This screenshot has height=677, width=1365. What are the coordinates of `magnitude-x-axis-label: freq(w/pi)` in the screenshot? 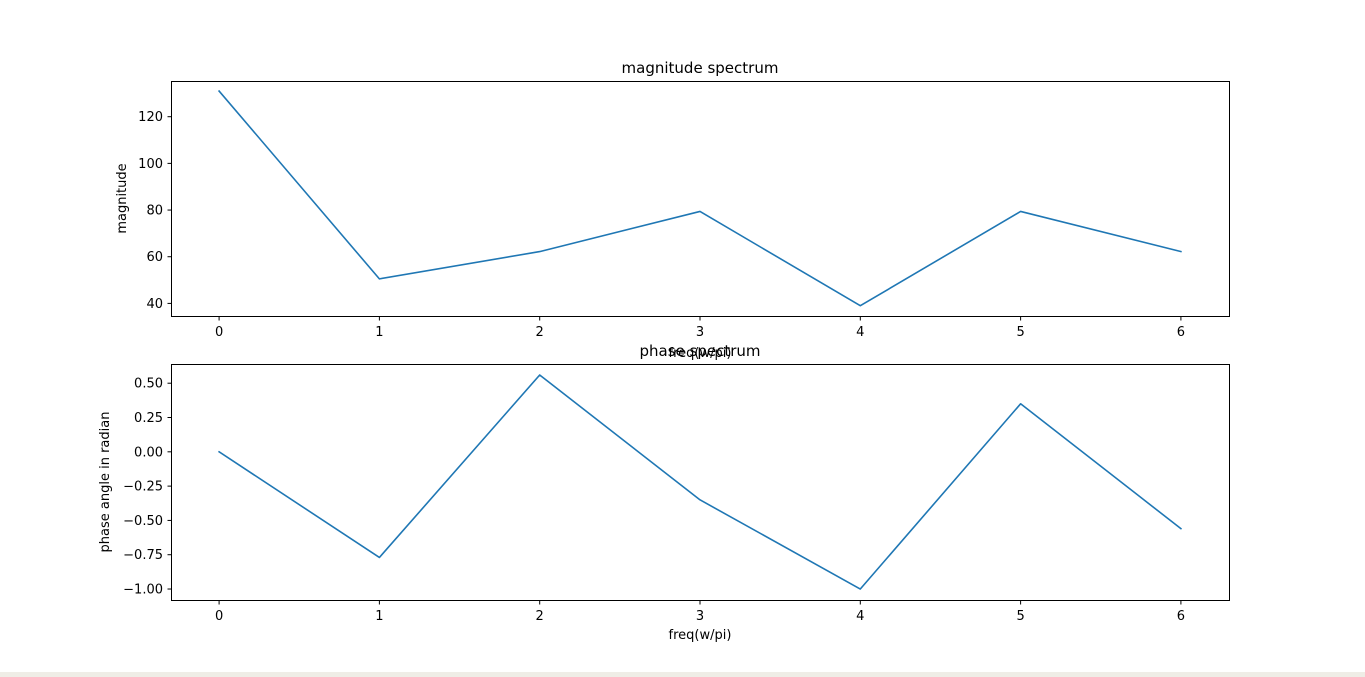 It's located at (700, 353).